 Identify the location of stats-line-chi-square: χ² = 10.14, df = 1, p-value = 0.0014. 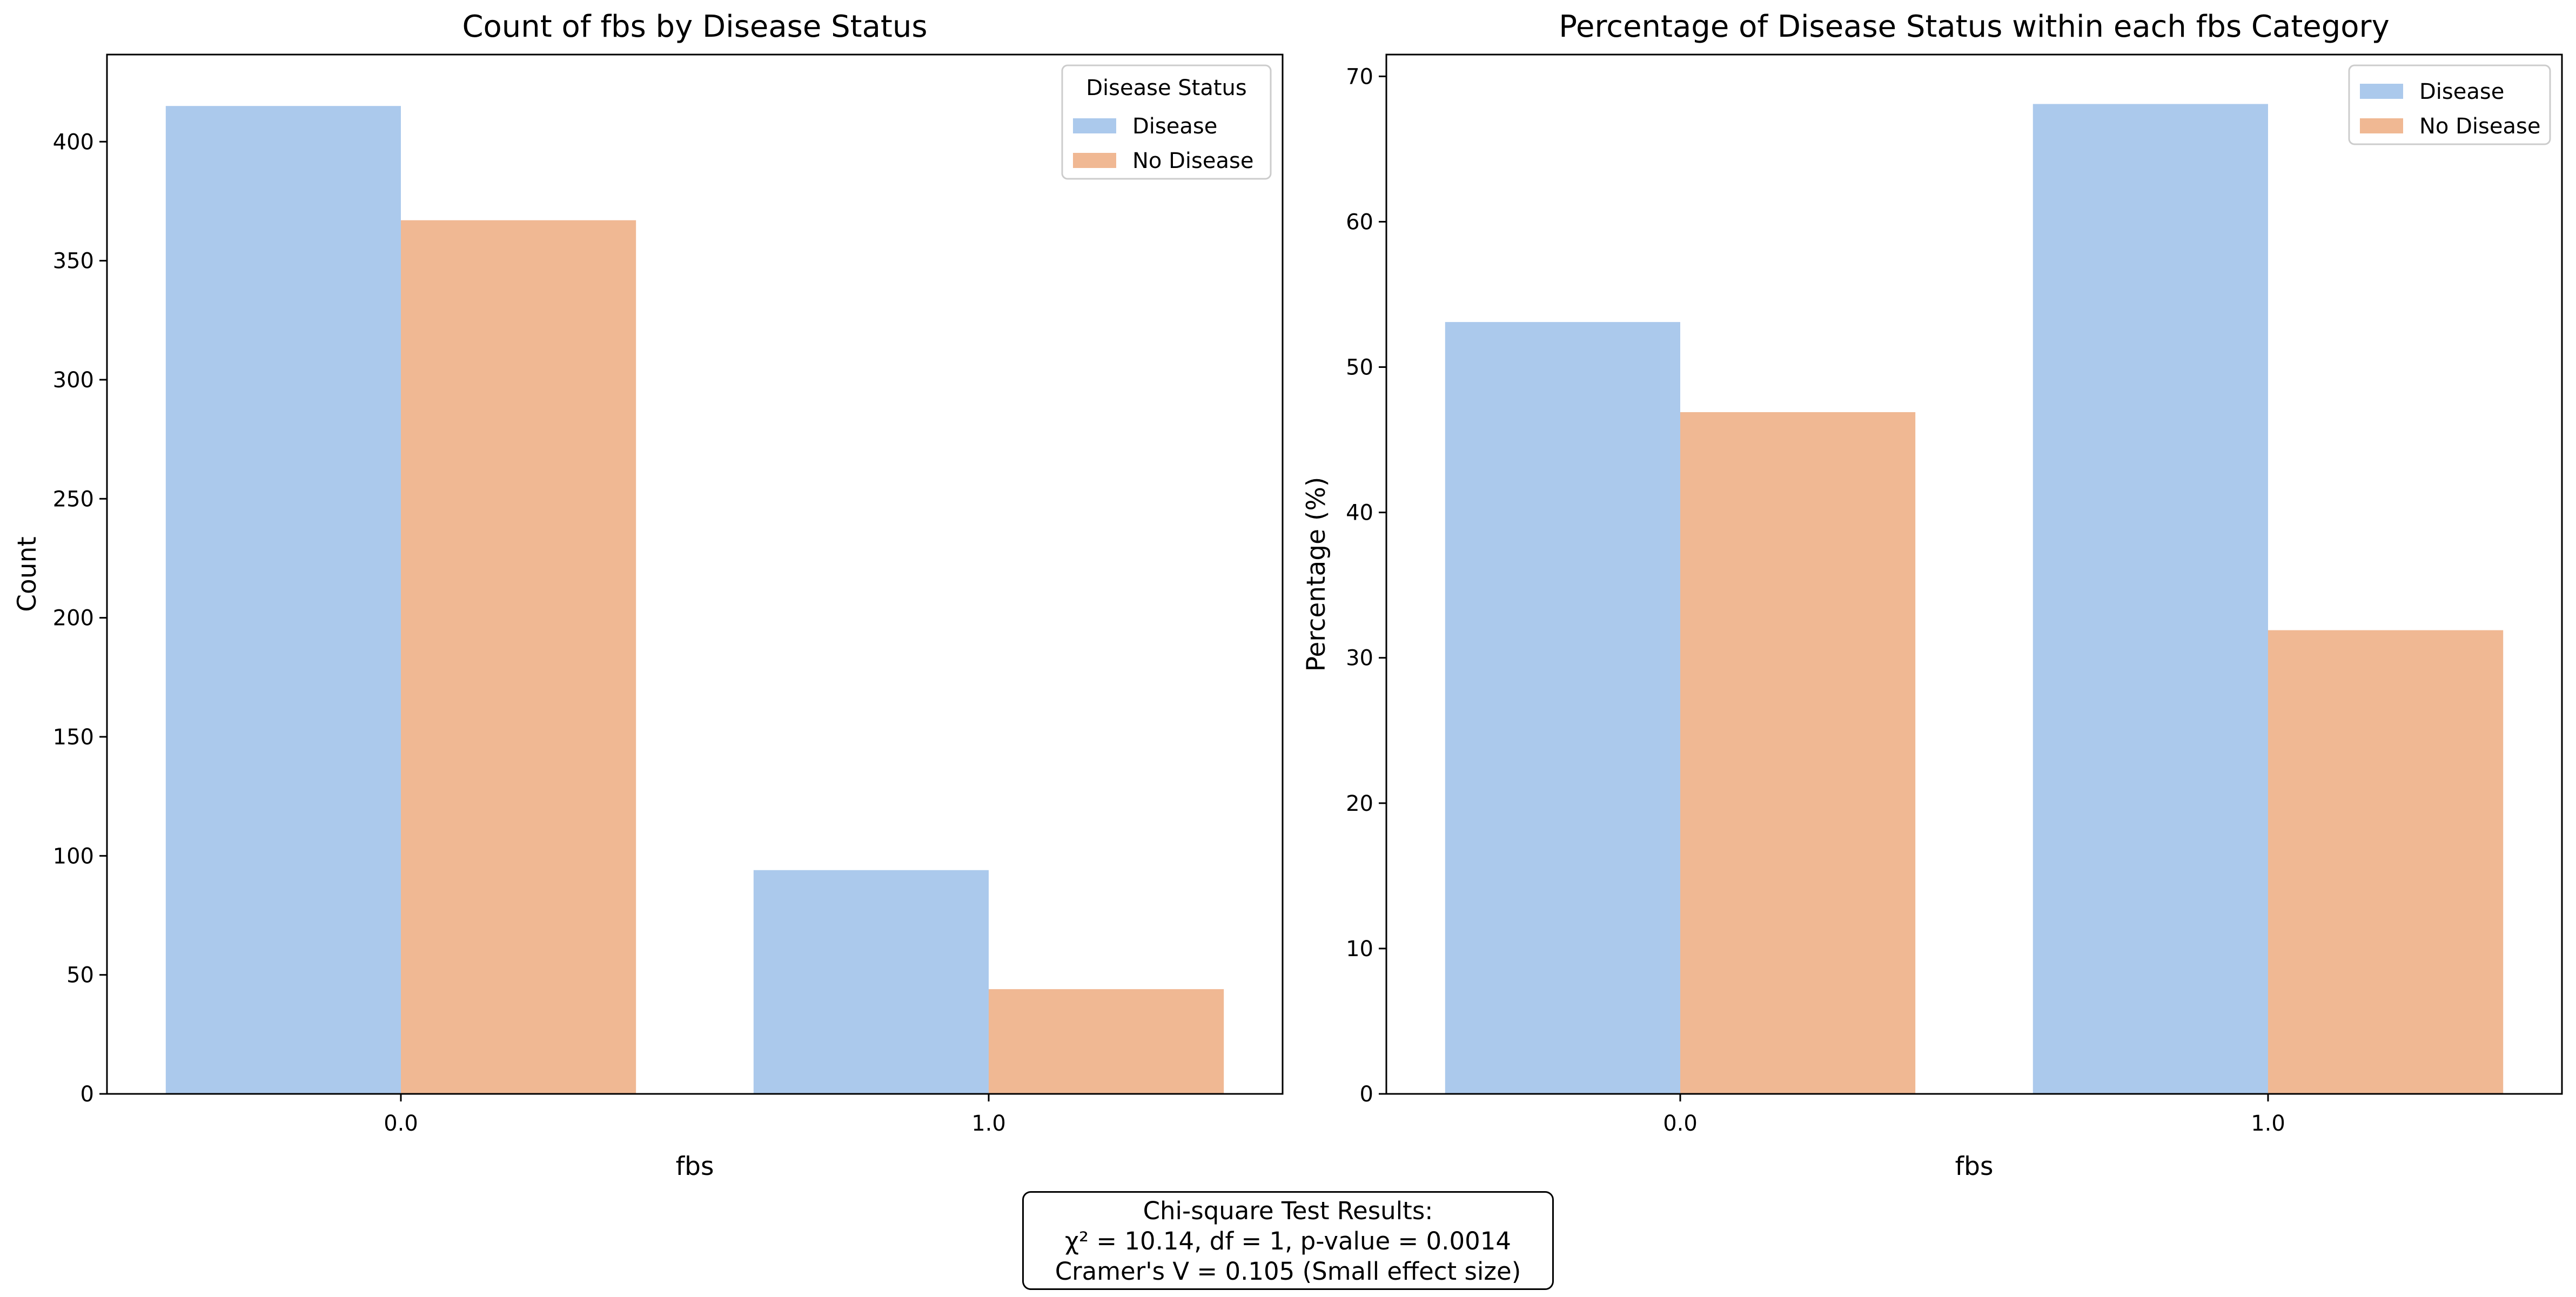
(1288, 1241).